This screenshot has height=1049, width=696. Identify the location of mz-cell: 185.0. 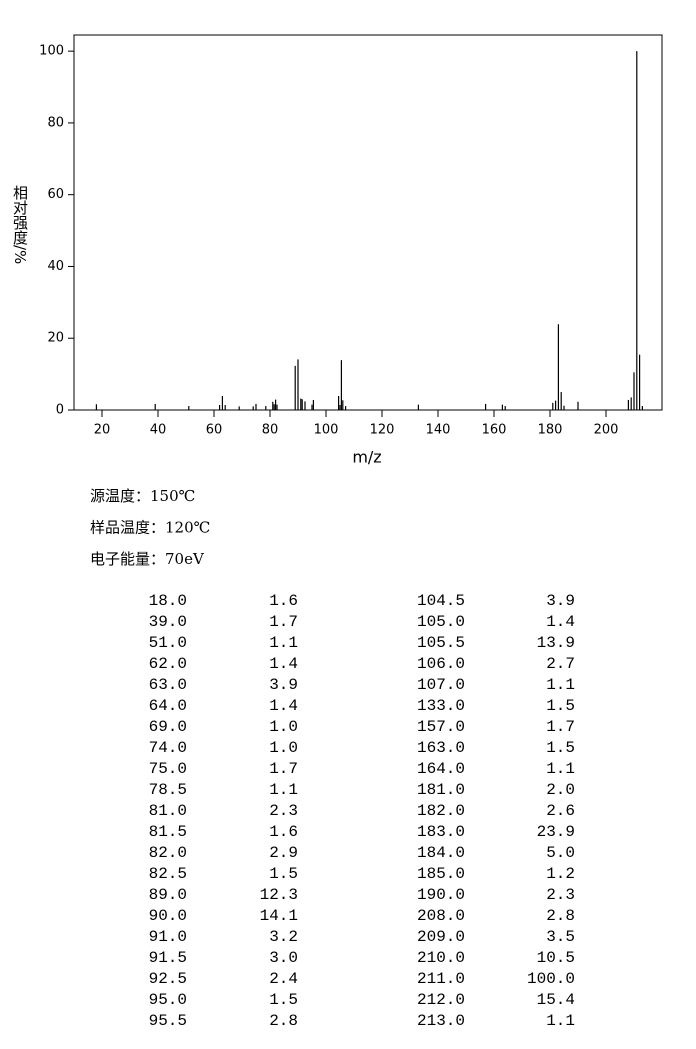
(441, 874).